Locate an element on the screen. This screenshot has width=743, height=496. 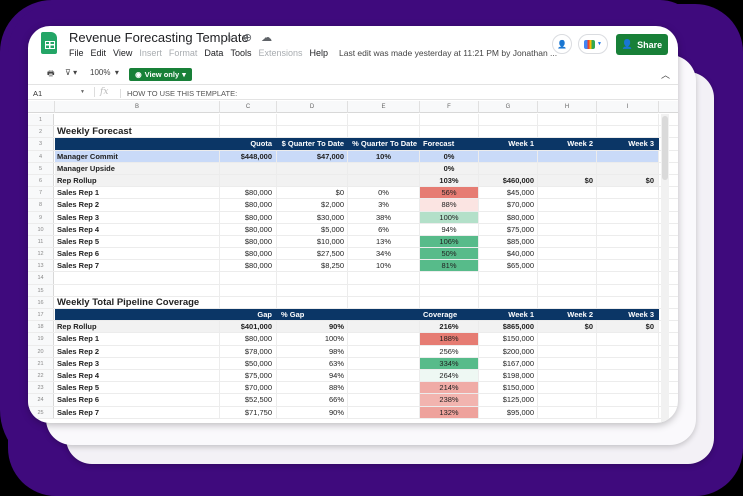
cell-h3: Week 2 is located at coordinates (567, 144).